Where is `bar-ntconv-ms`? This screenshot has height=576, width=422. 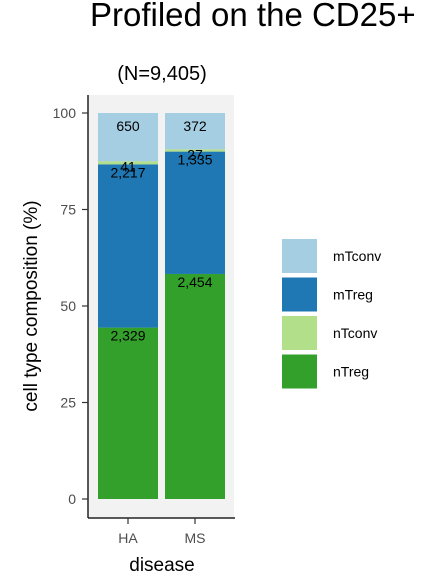
bar-ntconv-ms is located at coordinates (195, 150).